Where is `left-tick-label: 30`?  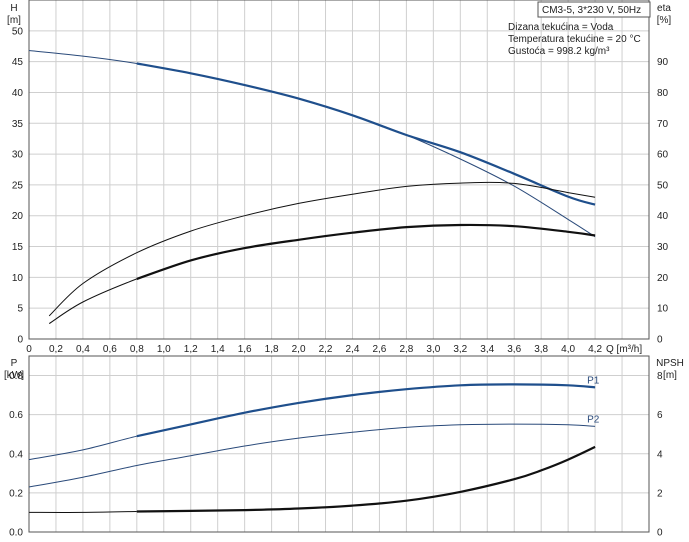 left-tick-label: 30 is located at coordinates (18, 155).